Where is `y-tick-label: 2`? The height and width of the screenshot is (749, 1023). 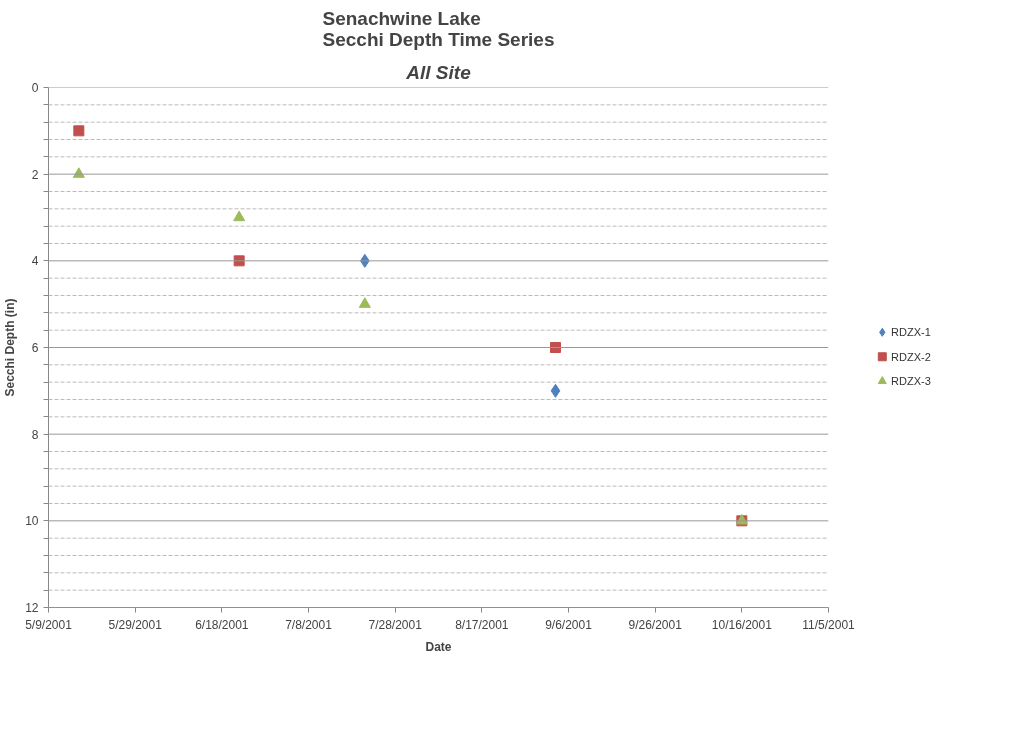 y-tick-label: 2 is located at coordinates (35, 174).